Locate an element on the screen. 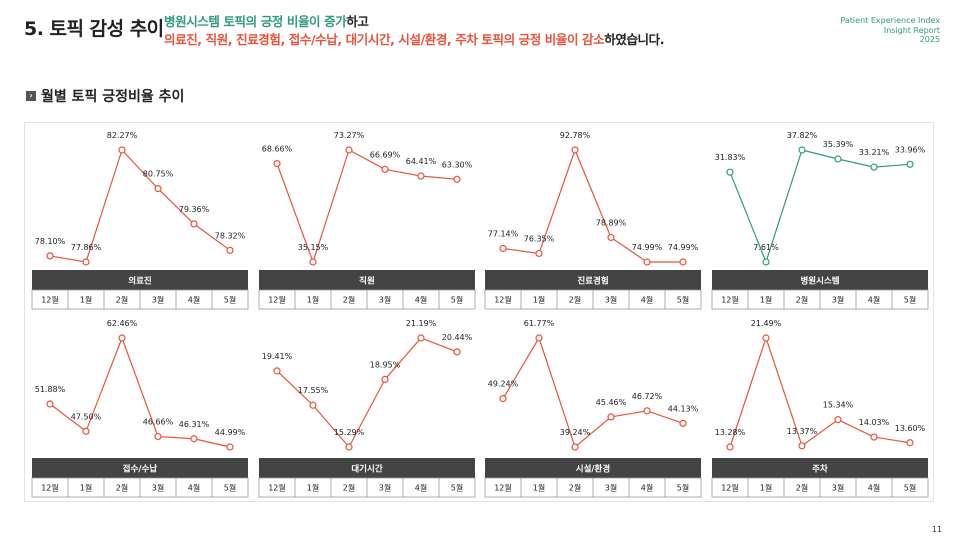  data-label: 61.77% is located at coordinates (539, 323).